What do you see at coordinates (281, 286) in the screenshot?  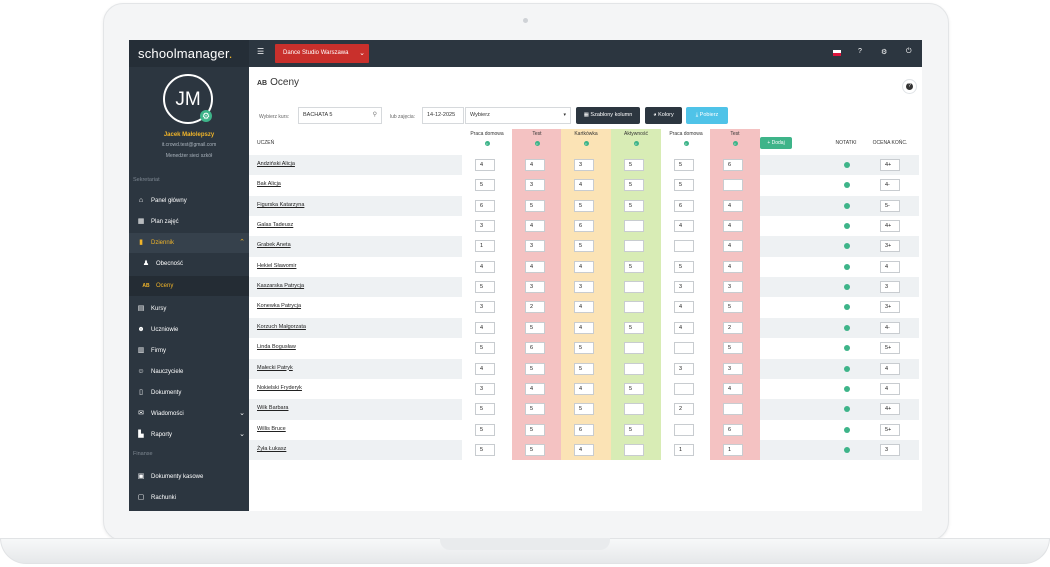 I see `student-name-link: Kaszarska Patrycja` at bounding box center [281, 286].